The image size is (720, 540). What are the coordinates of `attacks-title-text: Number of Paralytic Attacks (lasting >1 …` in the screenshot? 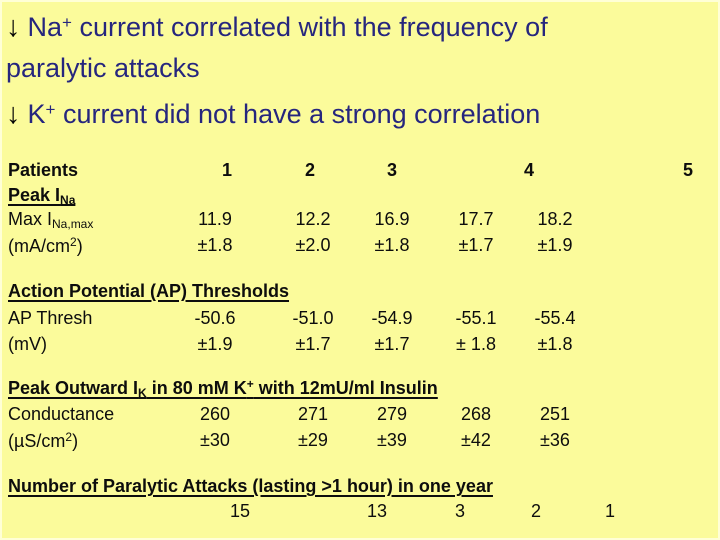 It's located at (250, 486).